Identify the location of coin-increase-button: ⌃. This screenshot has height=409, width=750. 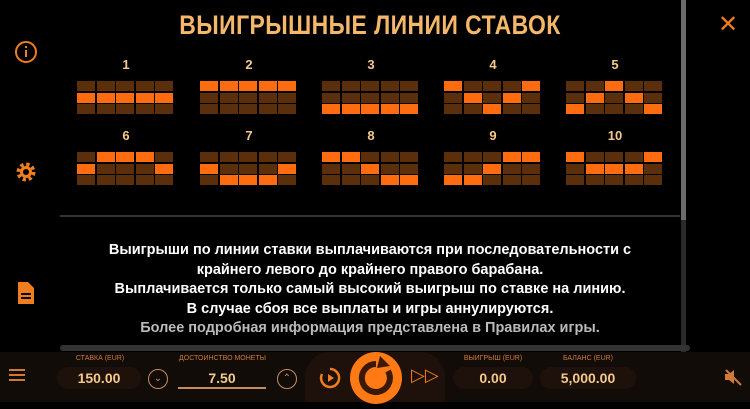
(287, 379).